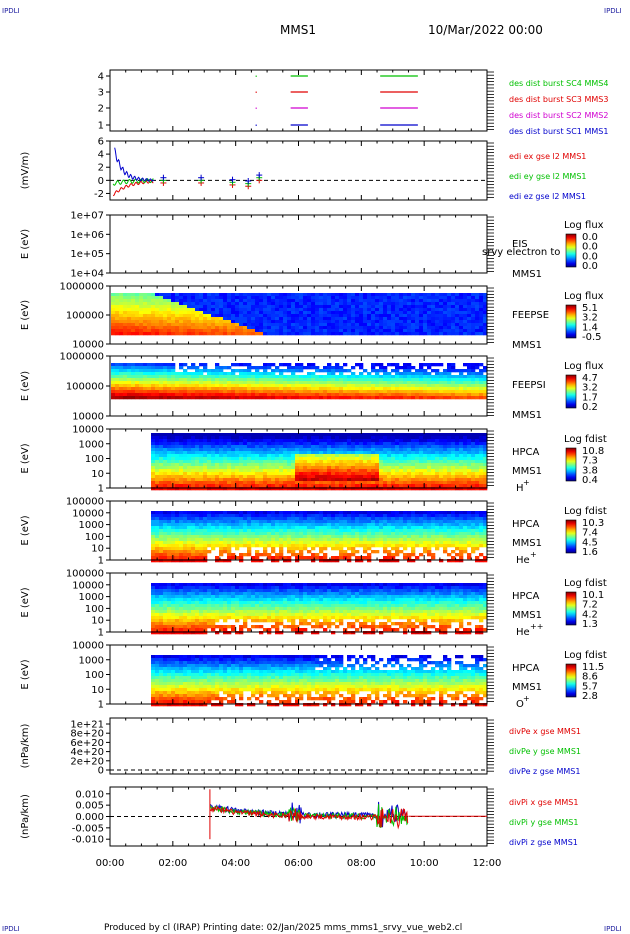 This screenshot has height=934, width=630. Describe the element at coordinates (101, 489) in the screenshot. I see `y-tick-label: 1` at that location.